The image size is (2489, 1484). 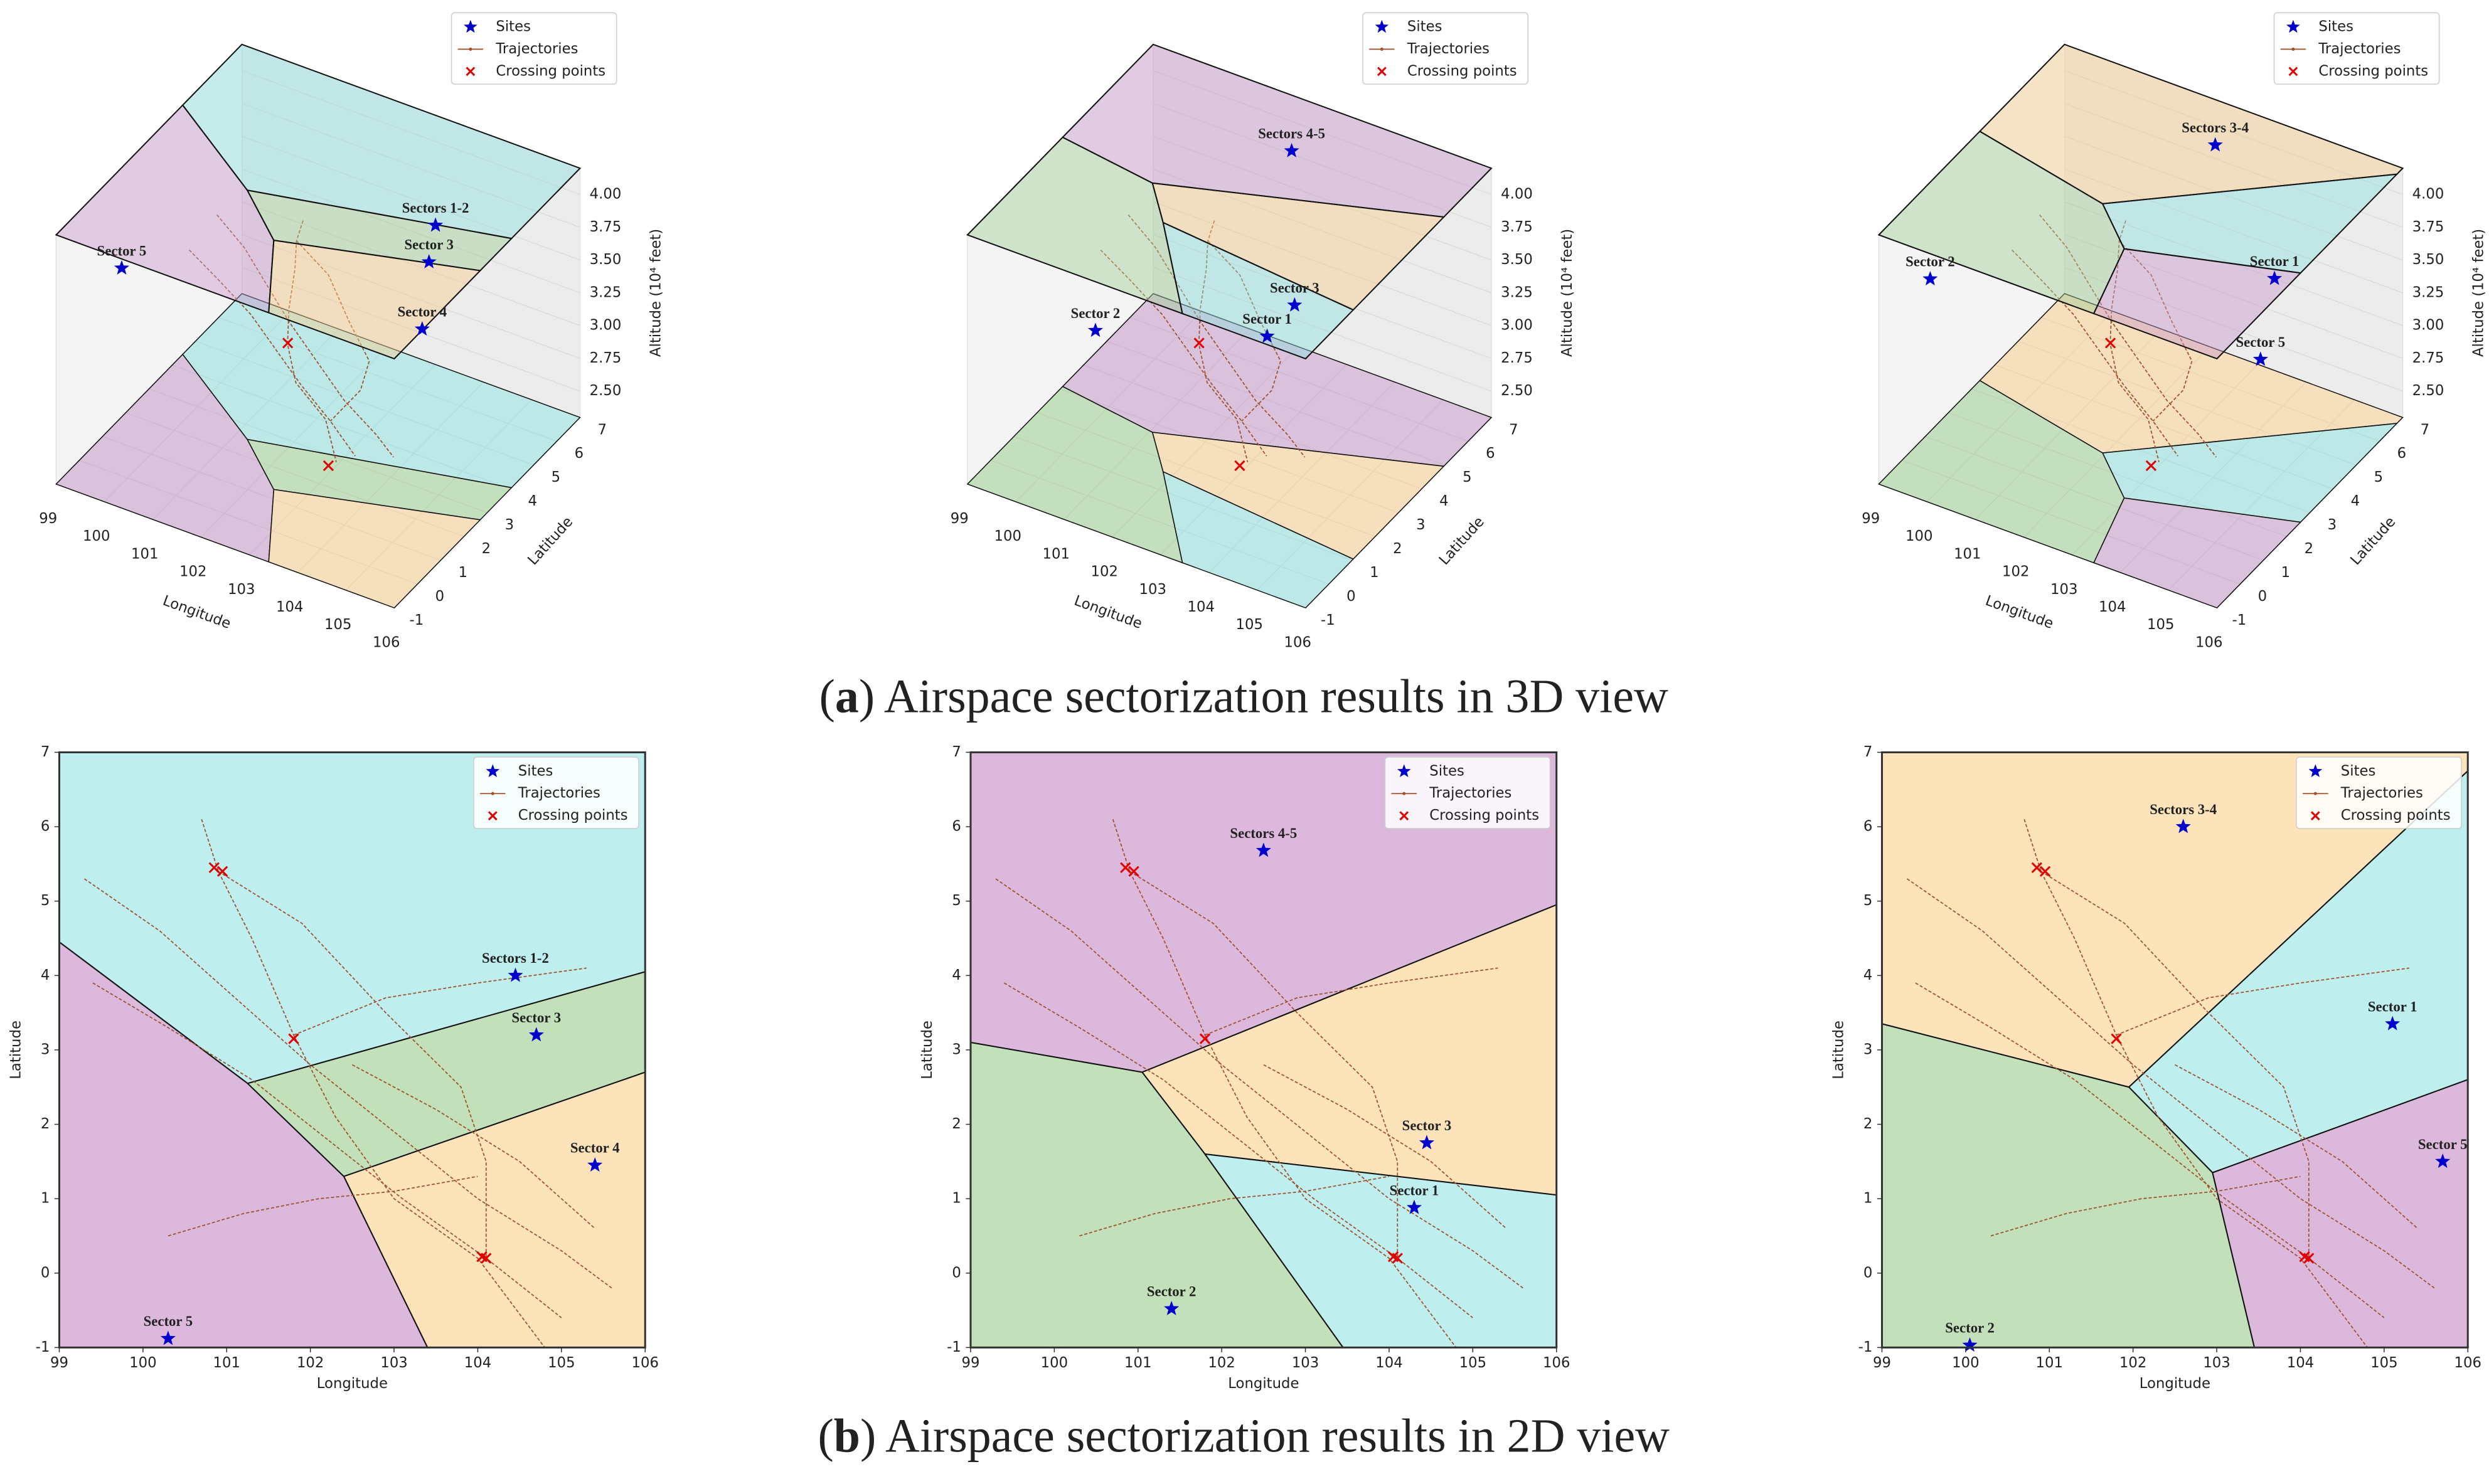 I want to click on x-tick-label: 106, so click(x=2208, y=642).